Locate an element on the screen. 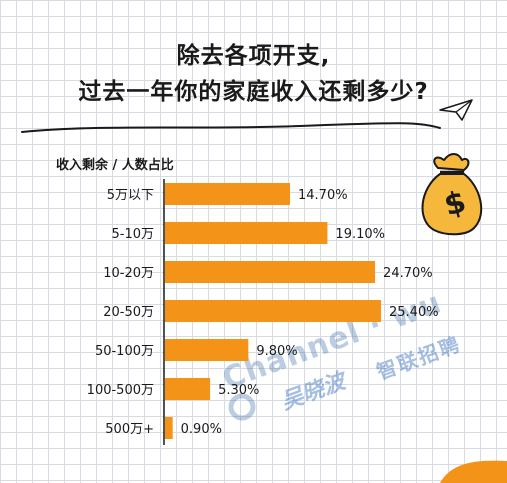 Image resolution: width=507 pixels, height=483 pixels. paper-plane-icon is located at coordinates (456, 110).